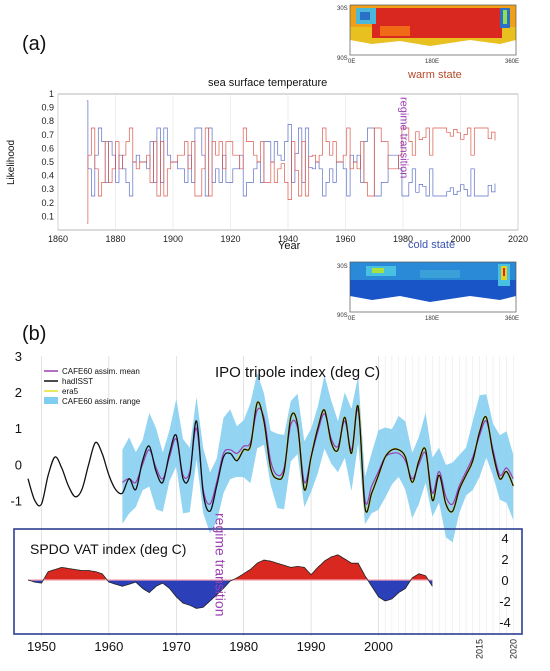 This screenshot has height=671, width=550. Describe the element at coordinates (434, 75) in the screenshot. I see `map-top-label: warm state` at that location.